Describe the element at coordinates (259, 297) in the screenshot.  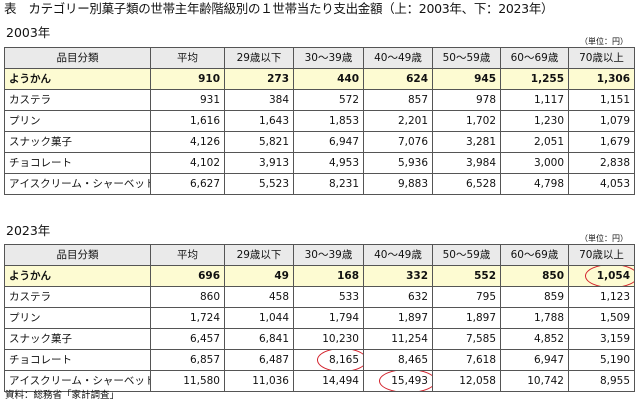
I see `value-cell: 458` at that location.